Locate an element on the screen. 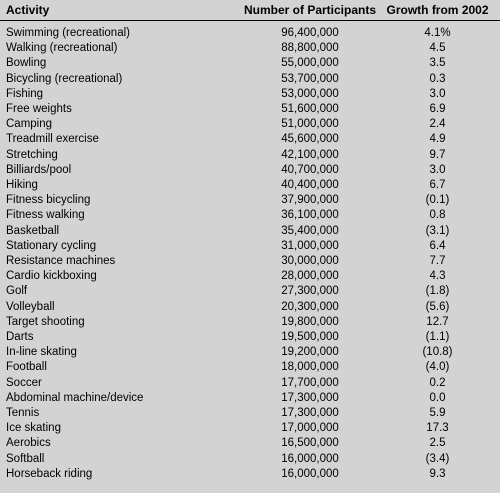  table-row: Horseback riding 16,000,000 9.3 is located at coordinates (250, 474).